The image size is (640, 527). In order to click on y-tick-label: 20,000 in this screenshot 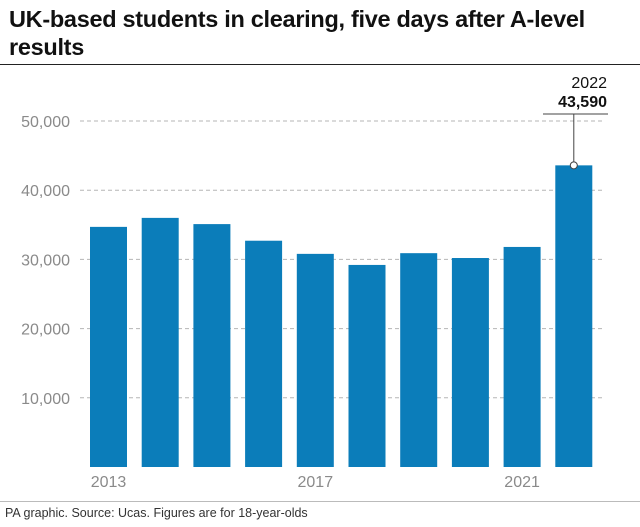, I will do `click(45, 330)`.